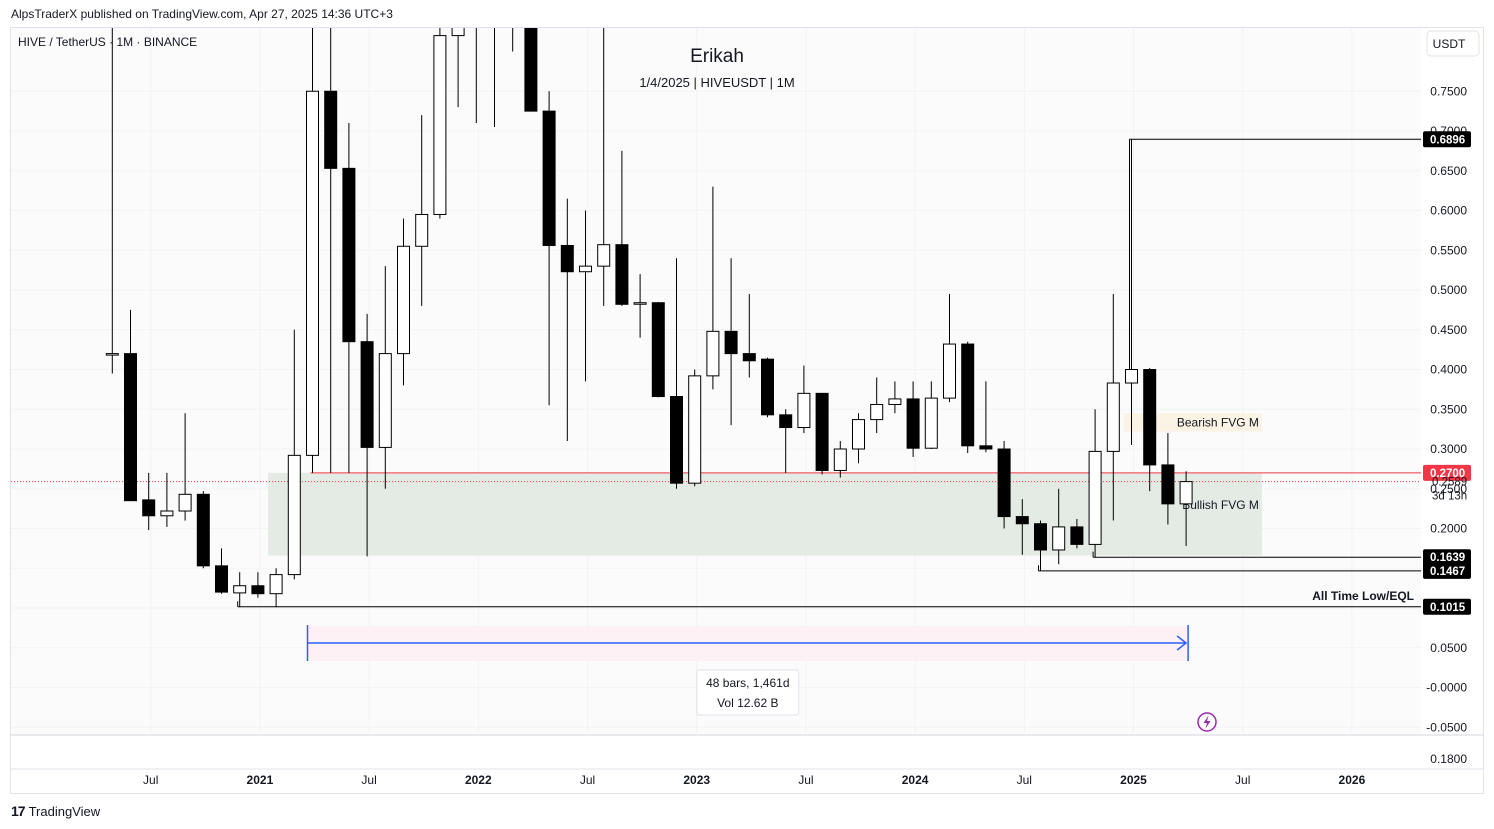 This screenshot has width=1494, height=829. What do you see at coordinates (1448, 409) in the screenshot?
I see `y-tick-label: 0.3500` at bounding box center [1448, 409].